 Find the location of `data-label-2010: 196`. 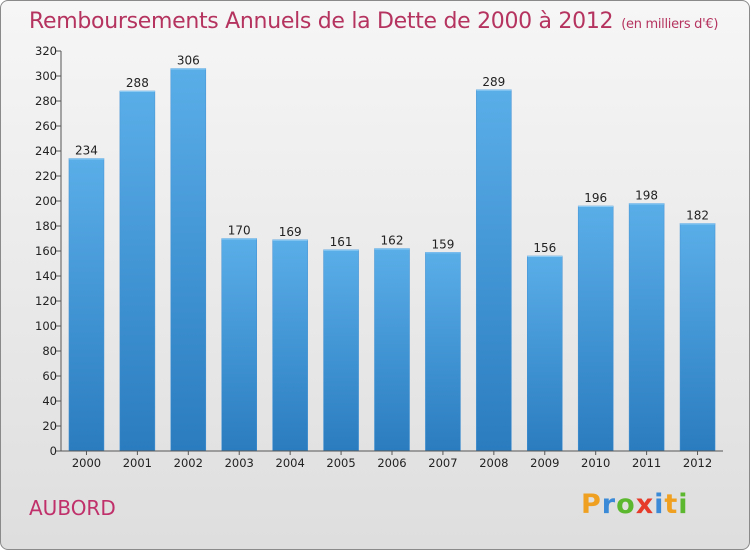

data-label-2010: 196 is located at coordinates (595, 198).